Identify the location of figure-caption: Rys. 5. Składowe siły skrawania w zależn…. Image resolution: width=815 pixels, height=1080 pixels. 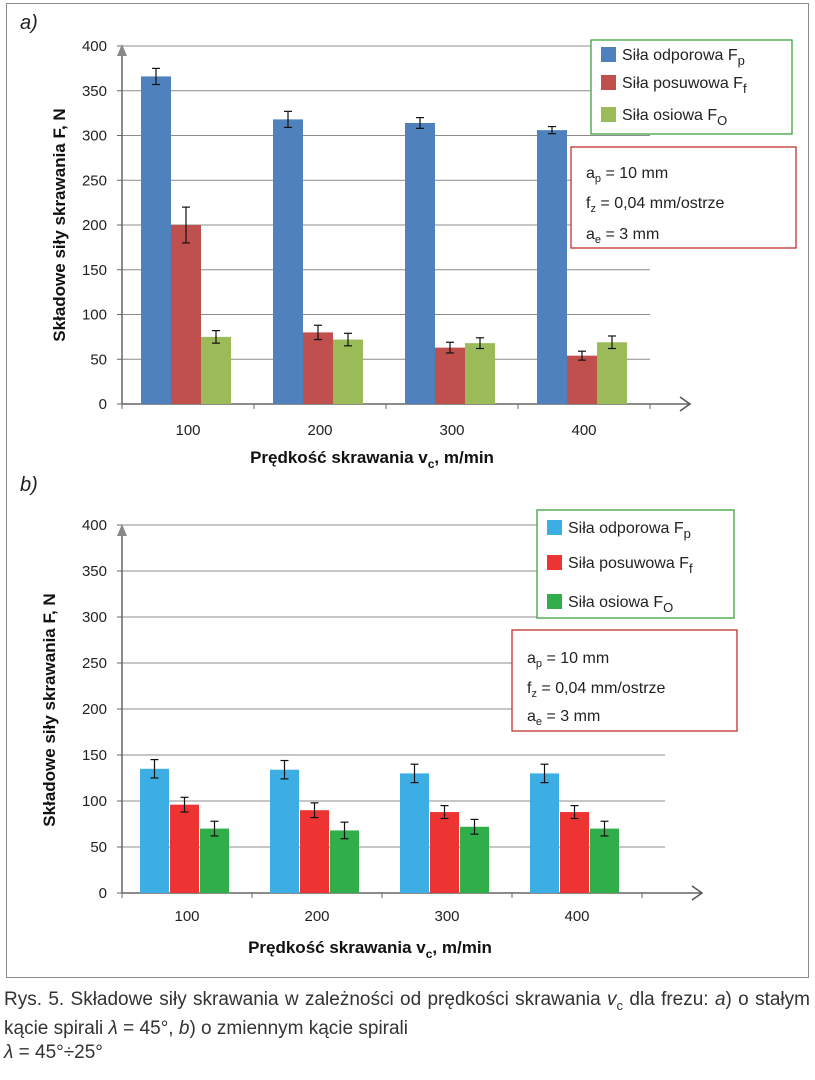
(407, 1026).